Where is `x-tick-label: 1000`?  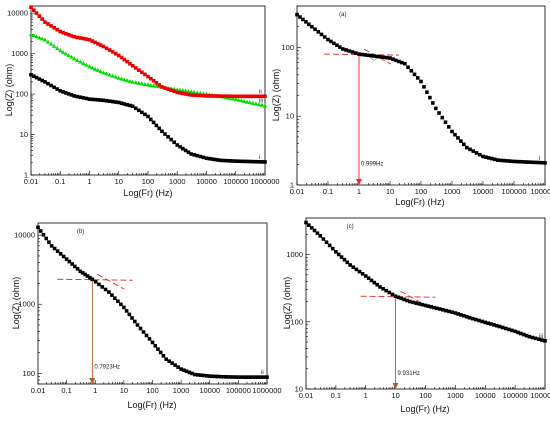 x-tick-label: 1000 is located at coordinates (177, 181).